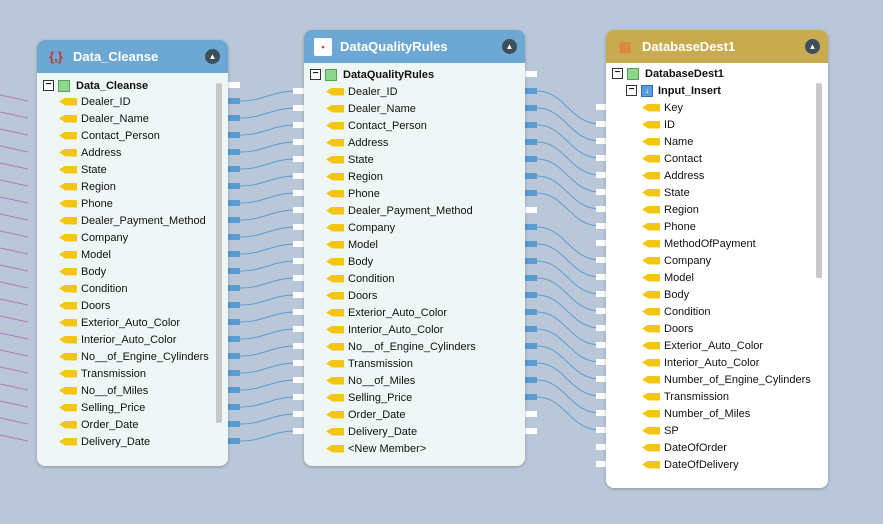  Describe the element at coordinates (86, 203) in the screenshot. I see `field-row: Phone` at that location.